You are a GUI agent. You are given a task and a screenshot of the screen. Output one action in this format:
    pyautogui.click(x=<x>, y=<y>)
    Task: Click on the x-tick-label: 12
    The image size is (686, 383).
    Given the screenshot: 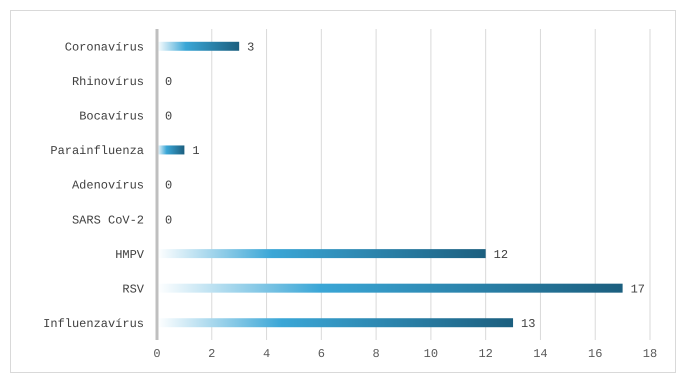 What is the action you would take?
    pyautogui.click(x=485, y=354)
    